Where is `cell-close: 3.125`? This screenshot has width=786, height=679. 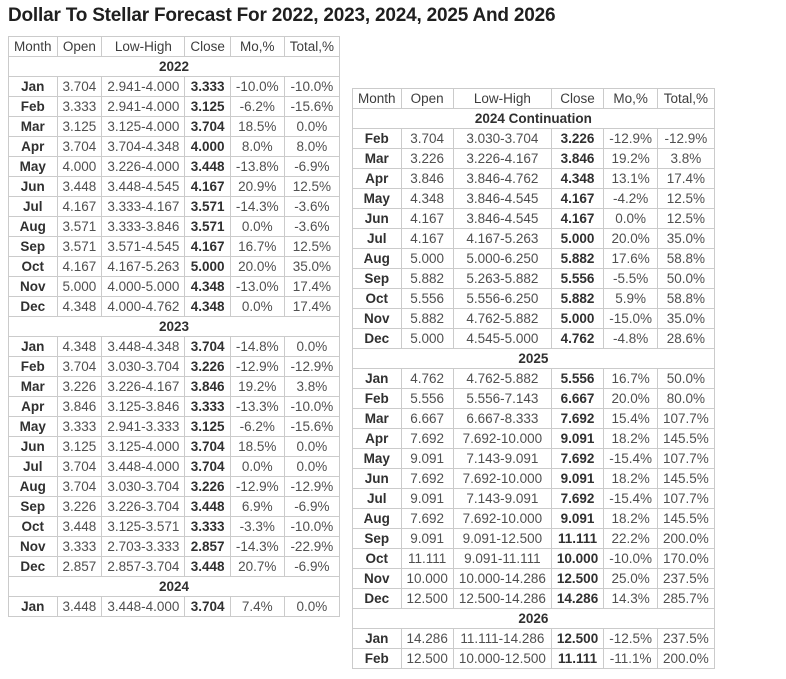 cell-close: 3.125 is located at coordinates (207, 106).